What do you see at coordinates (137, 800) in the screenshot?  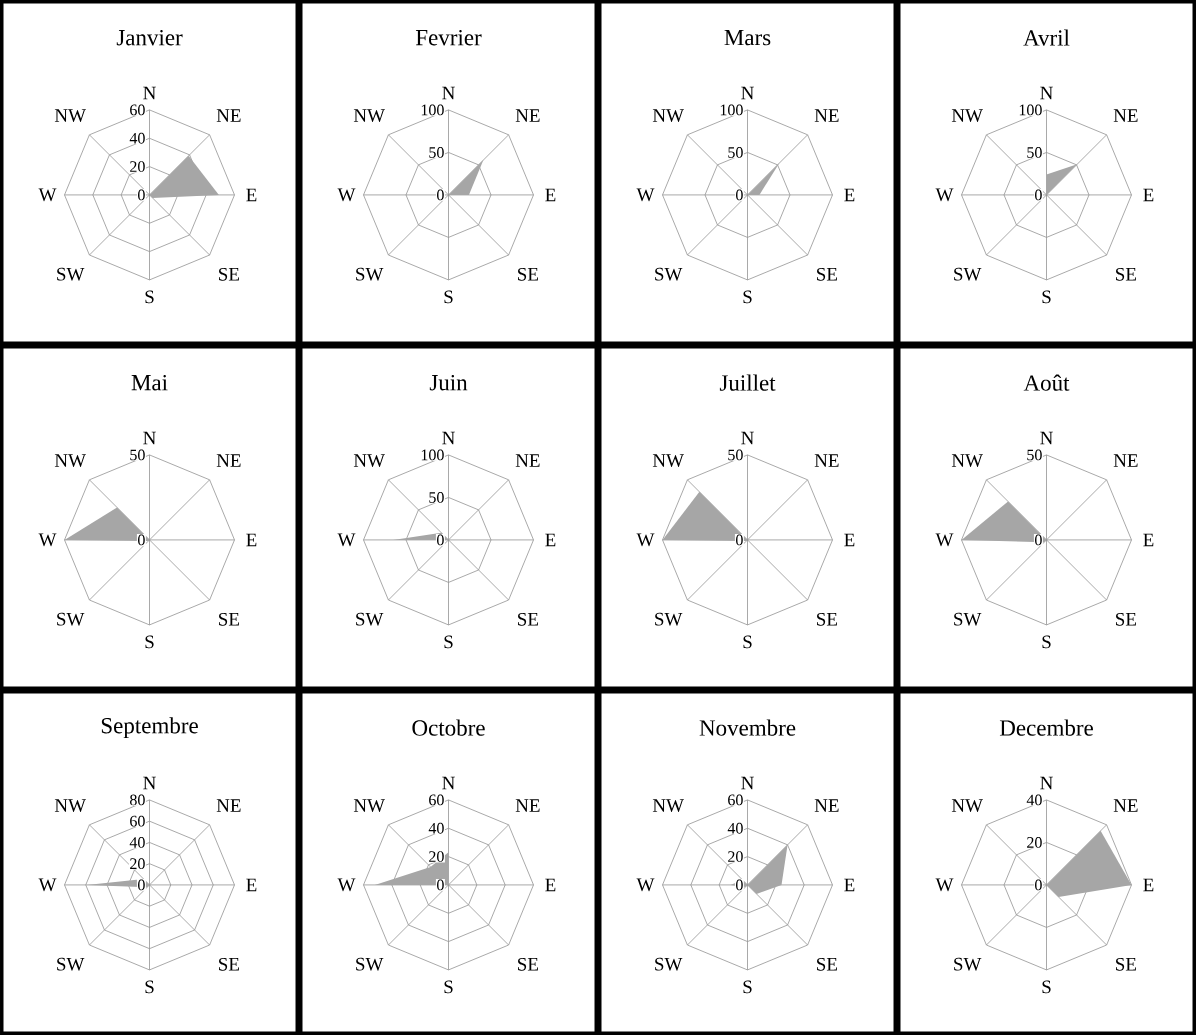 I see `y-tick-label: 80` at bounding box center [137, 800].